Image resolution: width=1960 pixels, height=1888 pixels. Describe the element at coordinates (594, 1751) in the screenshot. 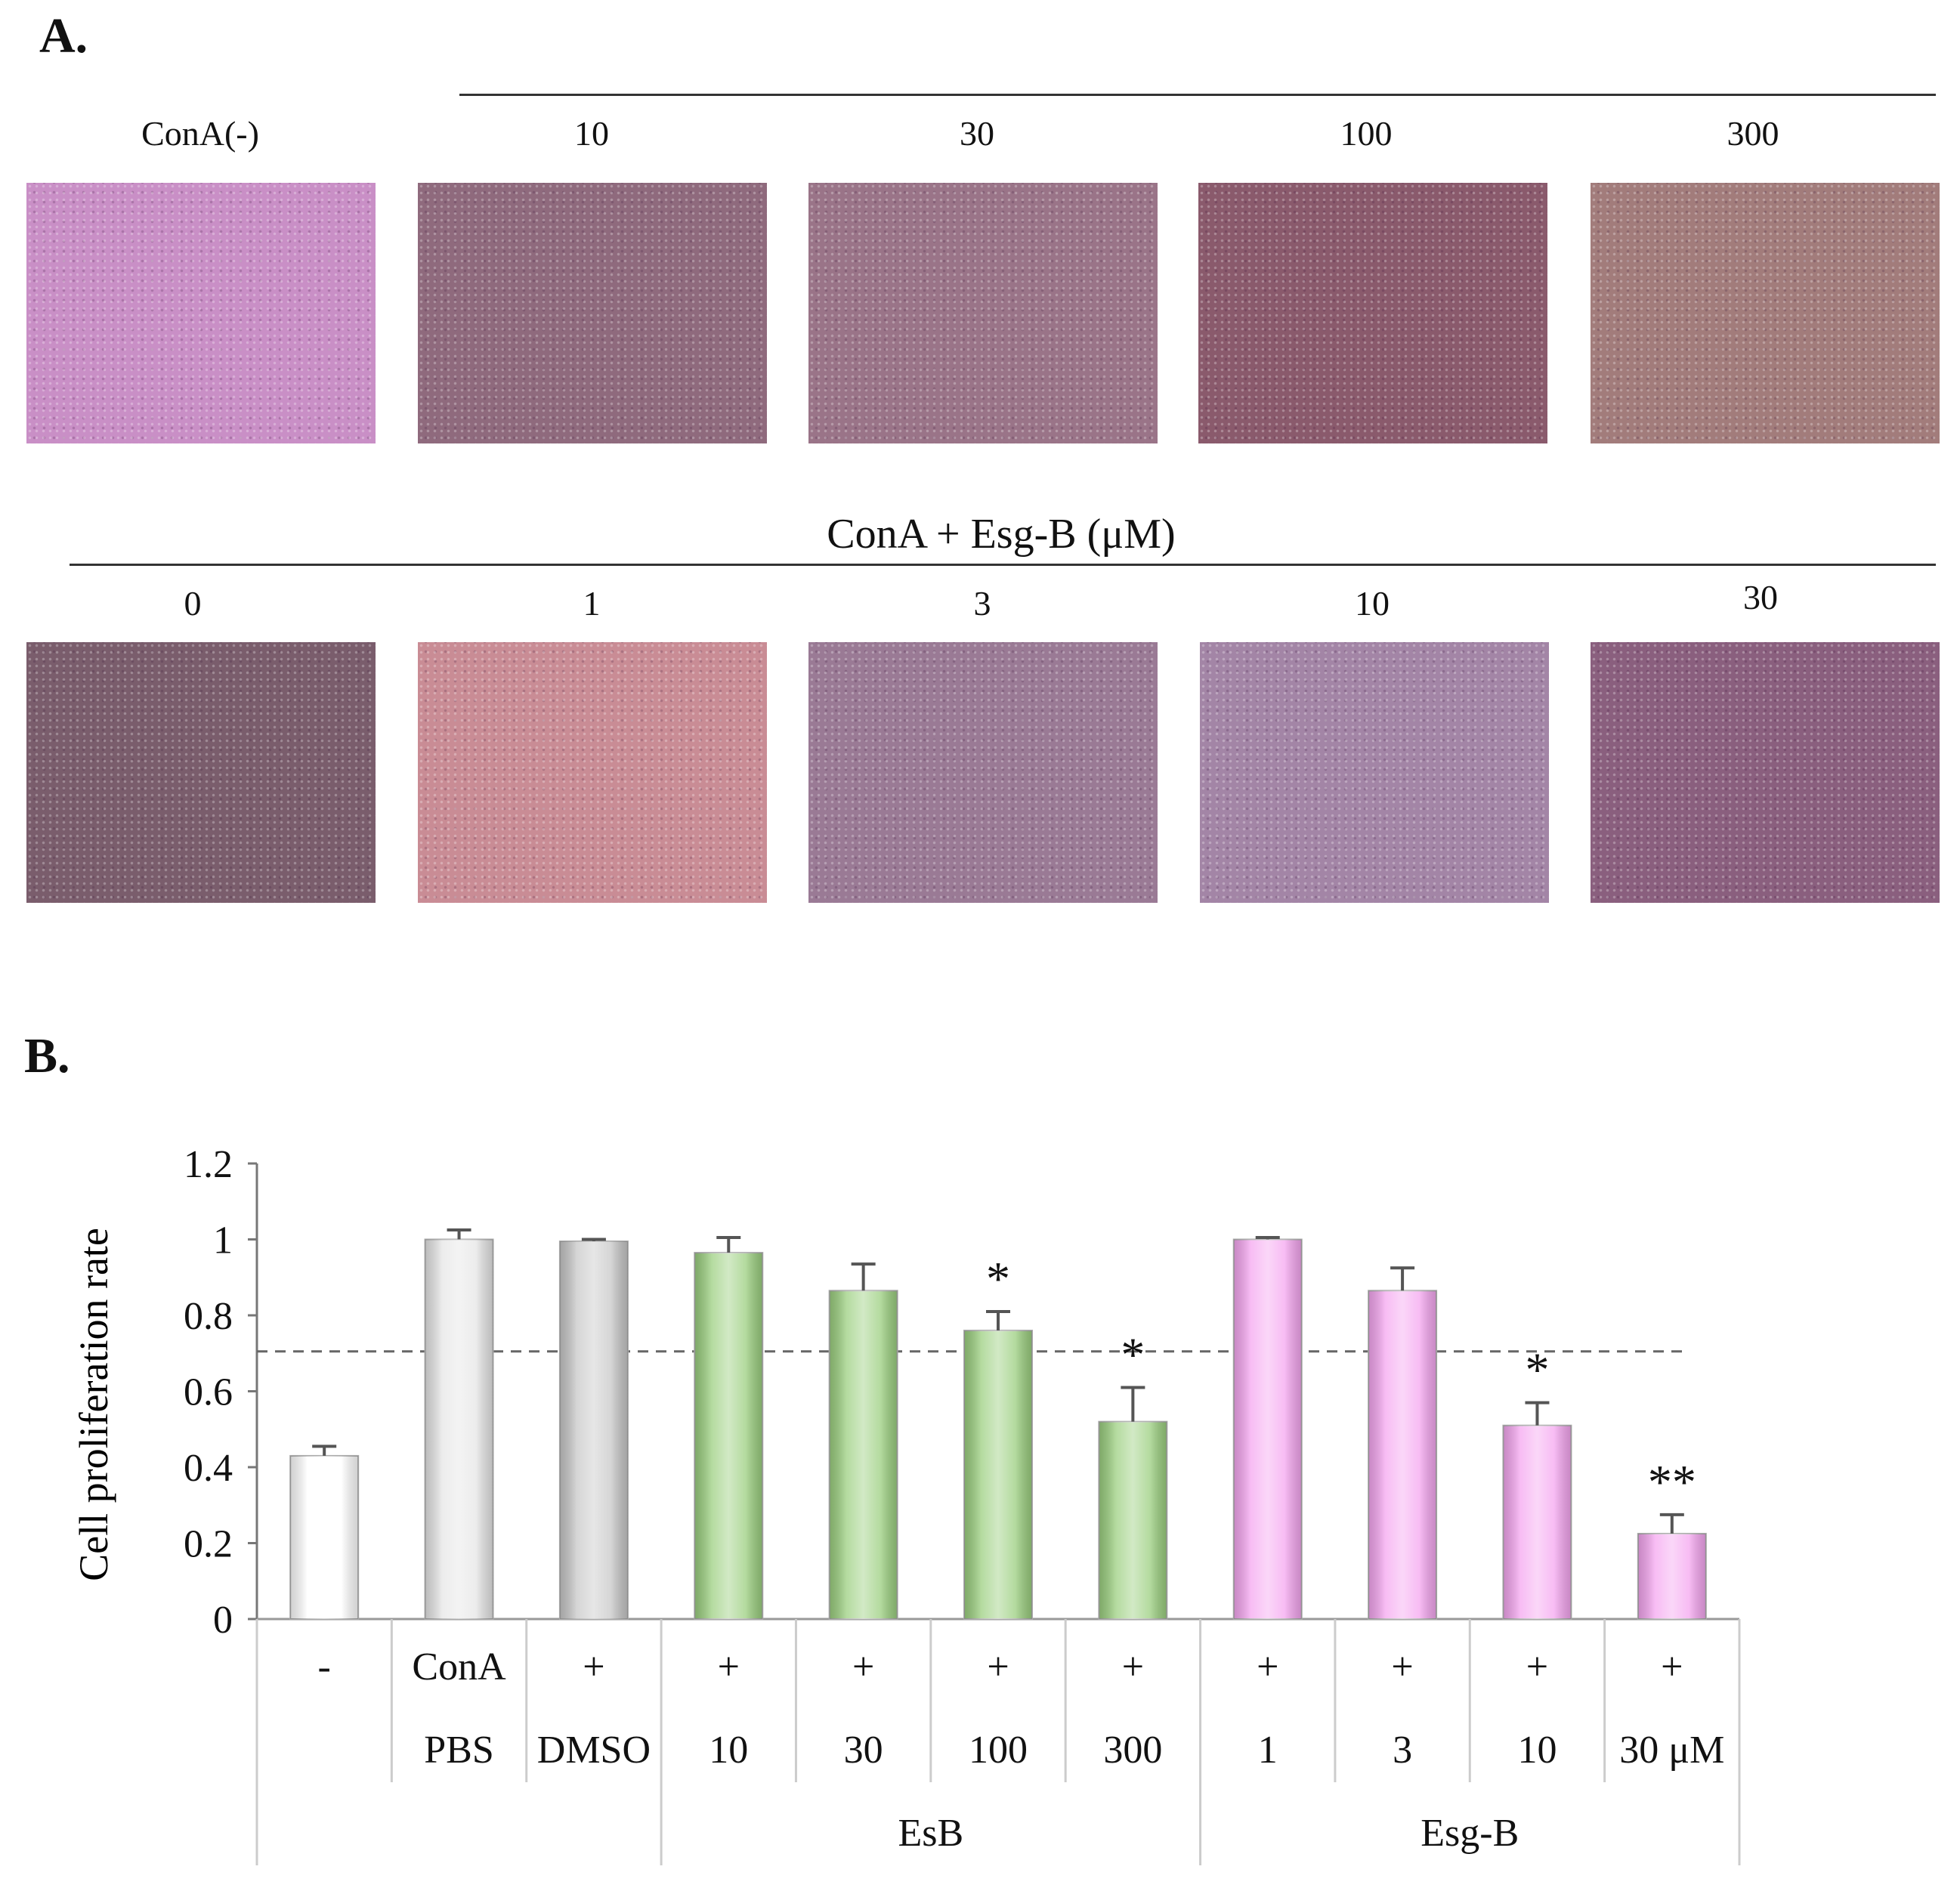

I see `category-row2-label: DMSO` at that location.